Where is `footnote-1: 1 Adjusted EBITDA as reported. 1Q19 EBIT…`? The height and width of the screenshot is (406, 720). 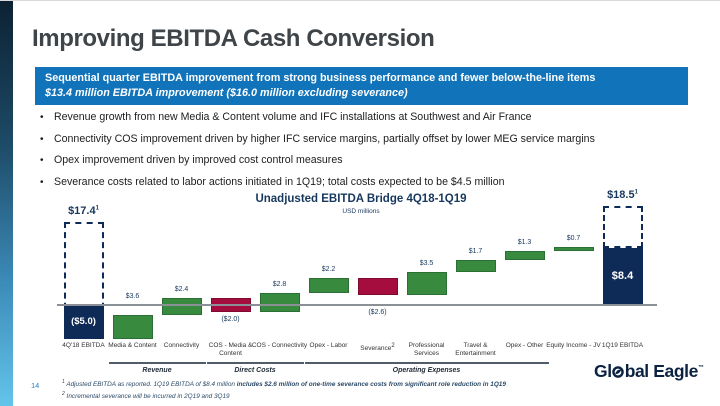
footnote-1: 1 Adjusted EBITDA as reported. 1Q19 EBIT… is located at coordinates (284, 384).